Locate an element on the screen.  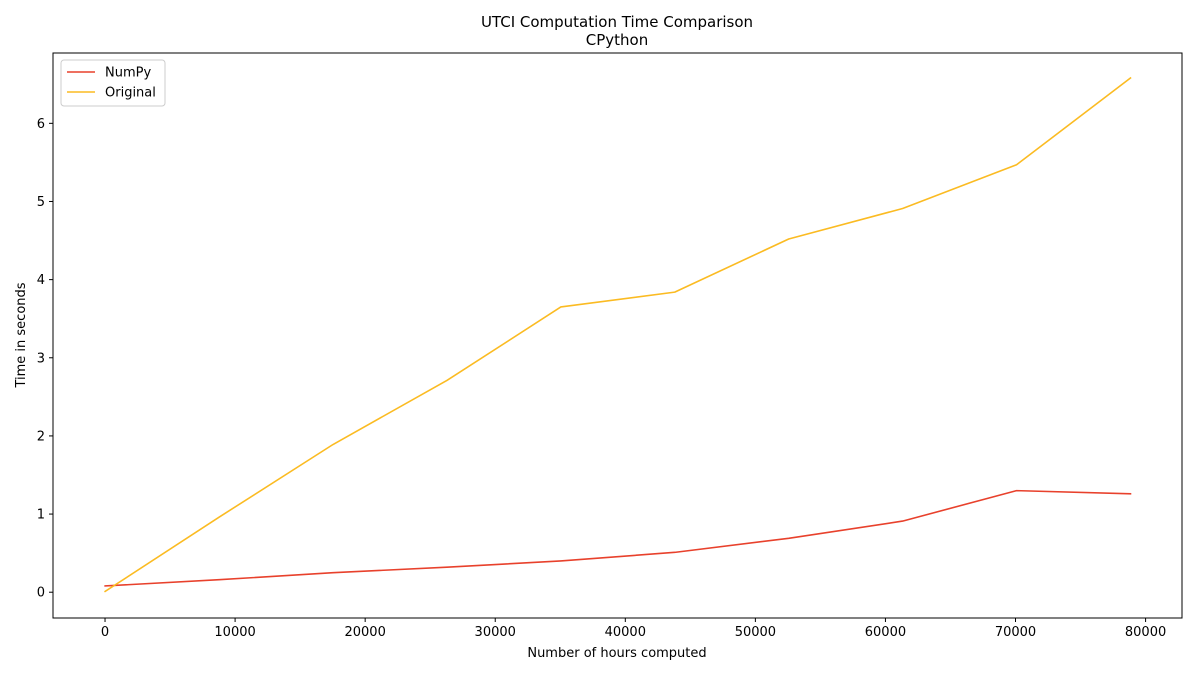
y-tick-label: 4 is located at coordinates (41, 280).